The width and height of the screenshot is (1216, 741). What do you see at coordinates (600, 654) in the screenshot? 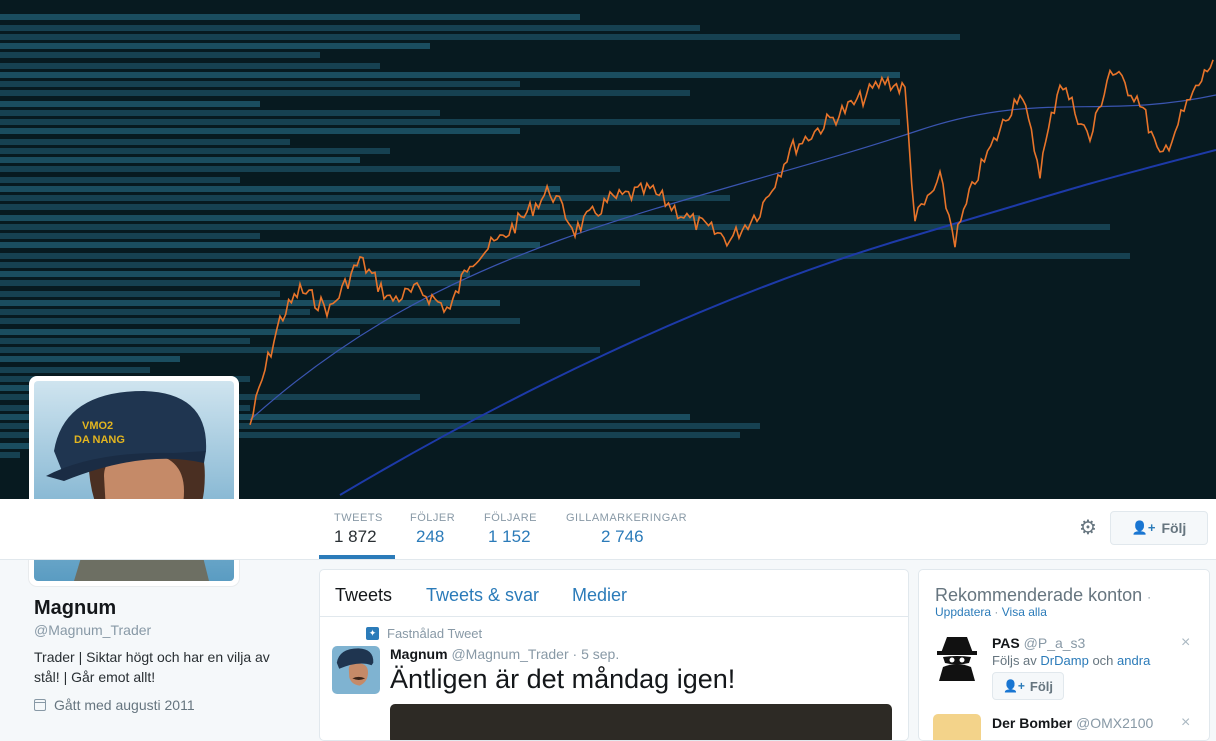
I see `tweet-timestamp: 5 sep.` at bounding box center [600, 654].